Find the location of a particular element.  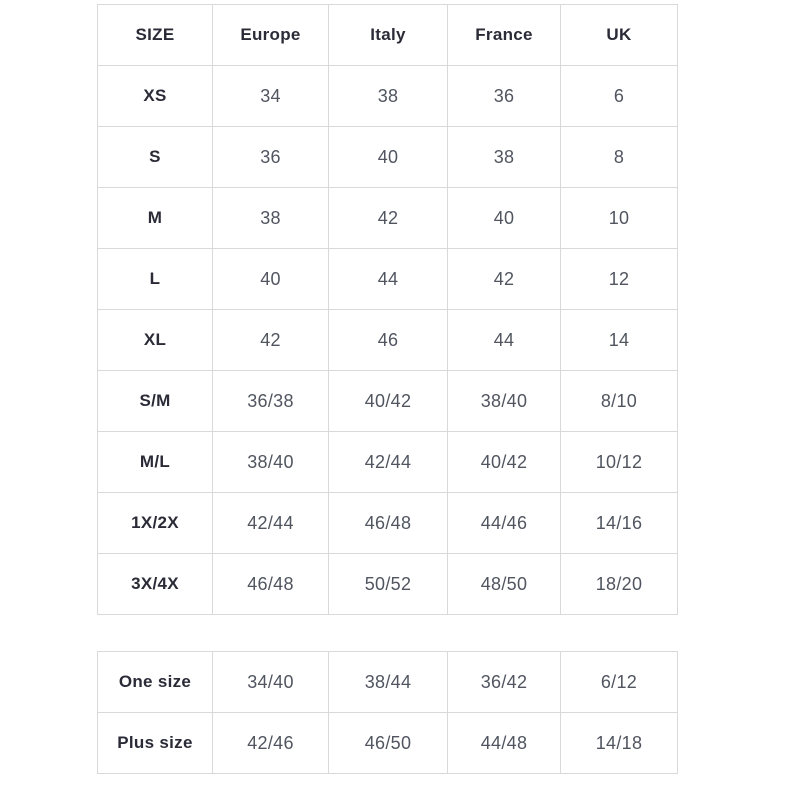

row-label: 3X/4X is located at coordinates (155, 584).